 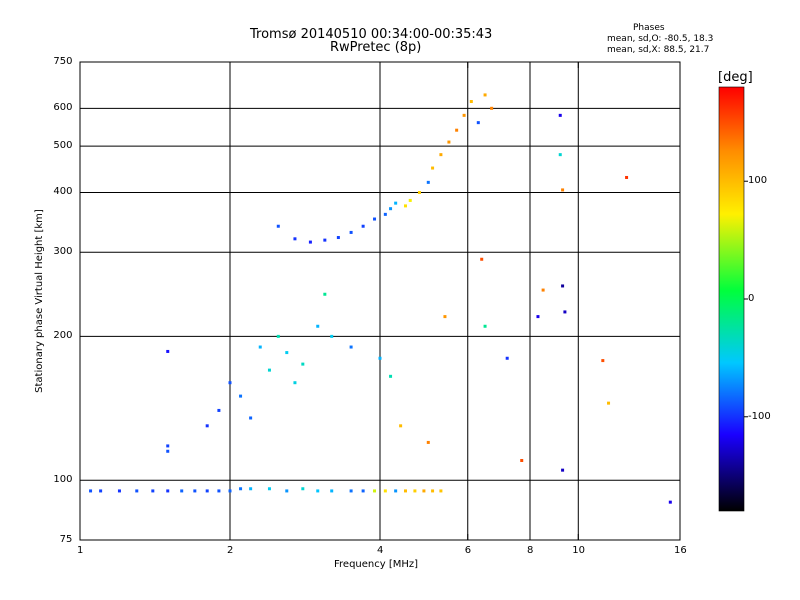 What do you see at coordinates (63, 336) in the screenshot?
I see `y-tick-label: 200` at bounding box center [63, 336].